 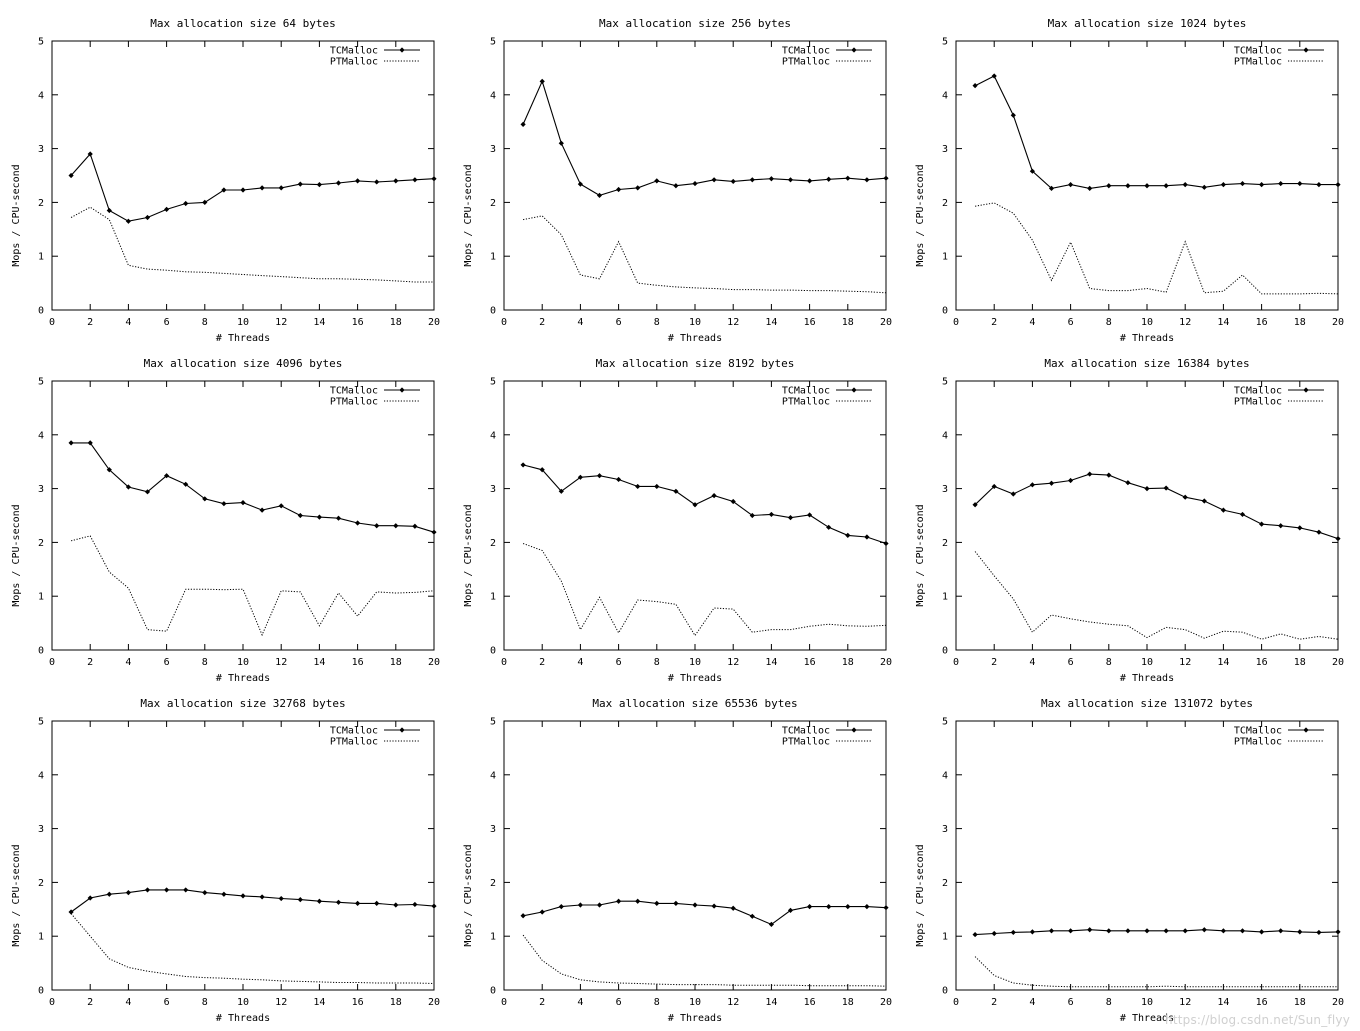 What do you see at coordinates (945, 203) in the screenshot?
I see `y-tick-label: 2` at bounding box center [945, 203].